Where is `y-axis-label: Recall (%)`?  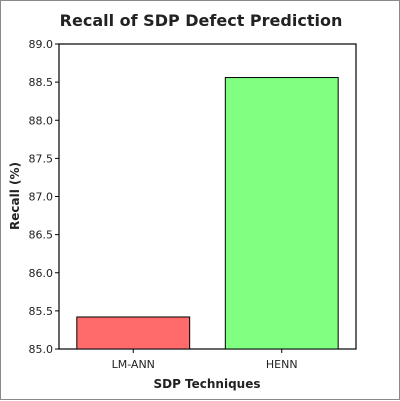
y-axis-label: Recall (%) is located at coordinates (15, 196).